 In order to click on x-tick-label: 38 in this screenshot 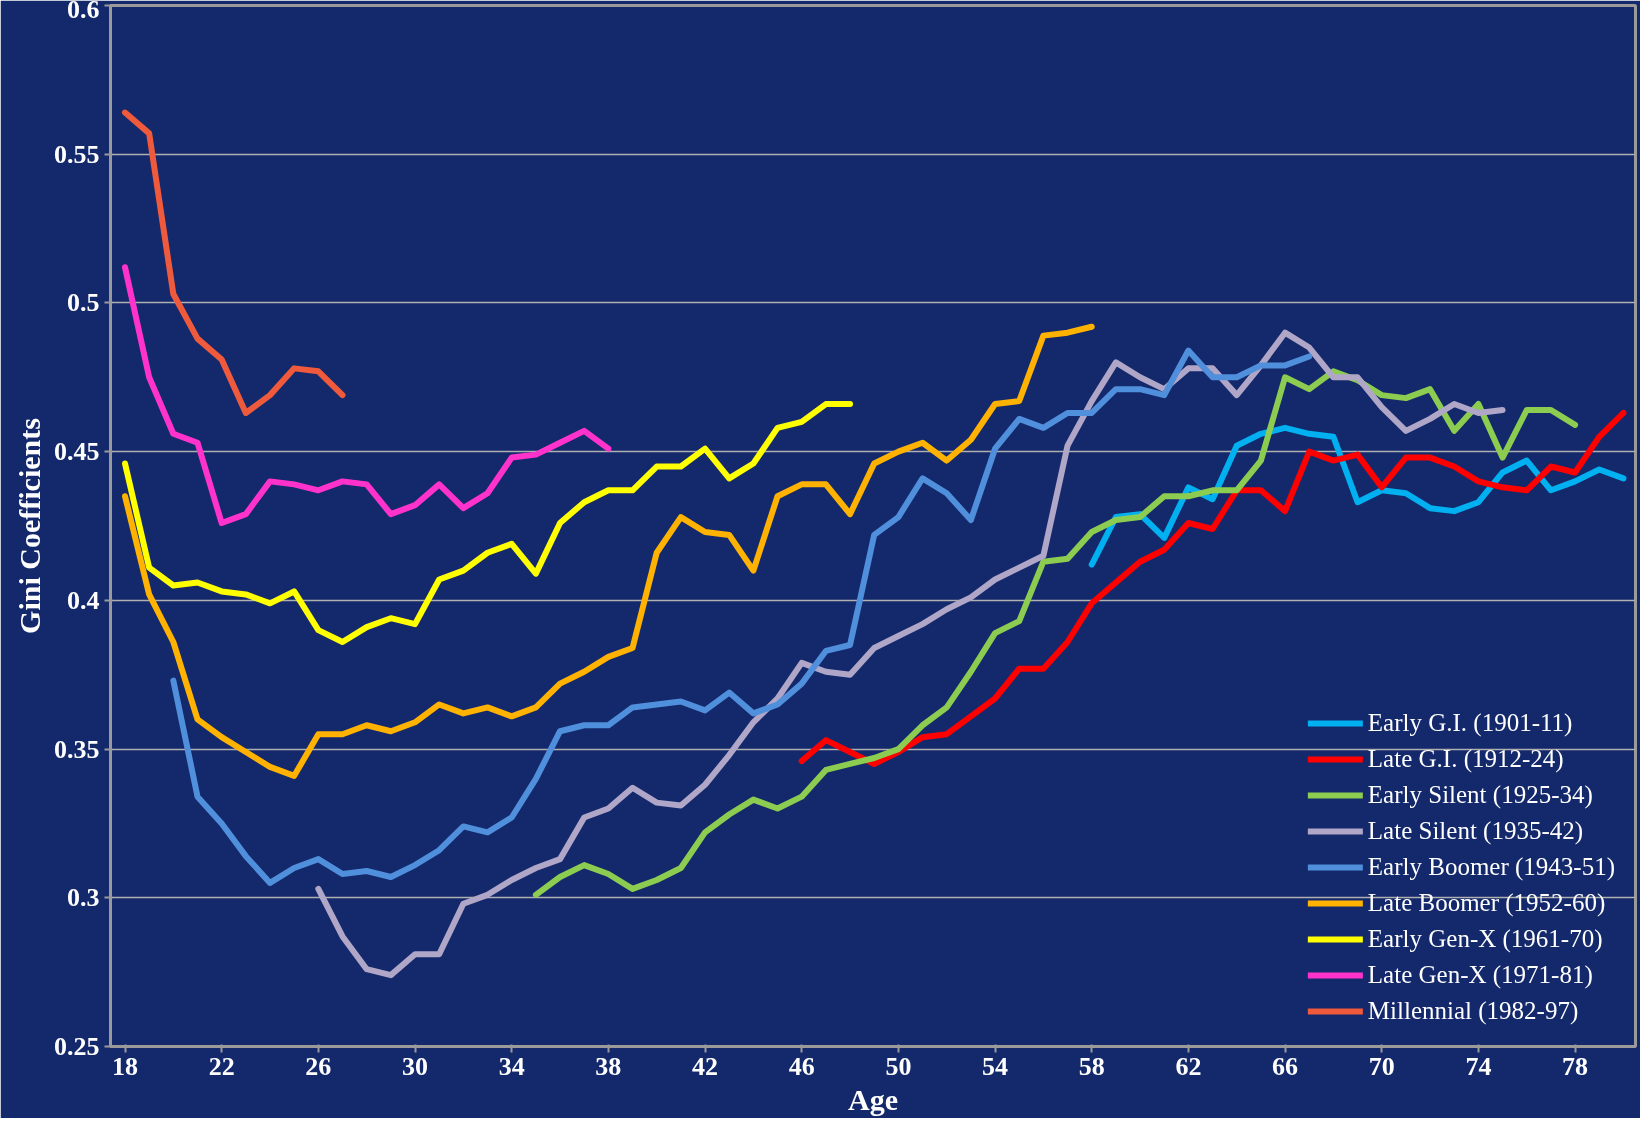, I will do `click(608, 1066)`.